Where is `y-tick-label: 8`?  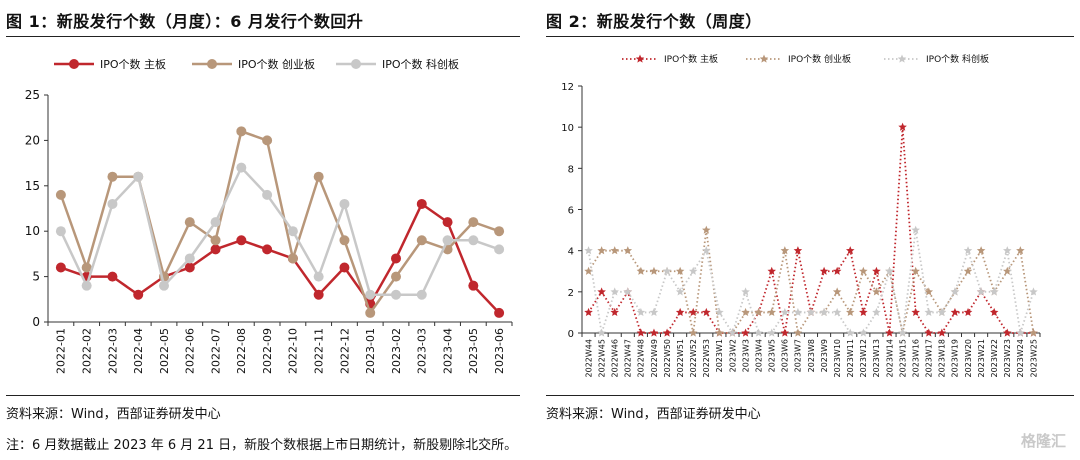
y-tick-label: 8 is located at coordinates (571, 169).